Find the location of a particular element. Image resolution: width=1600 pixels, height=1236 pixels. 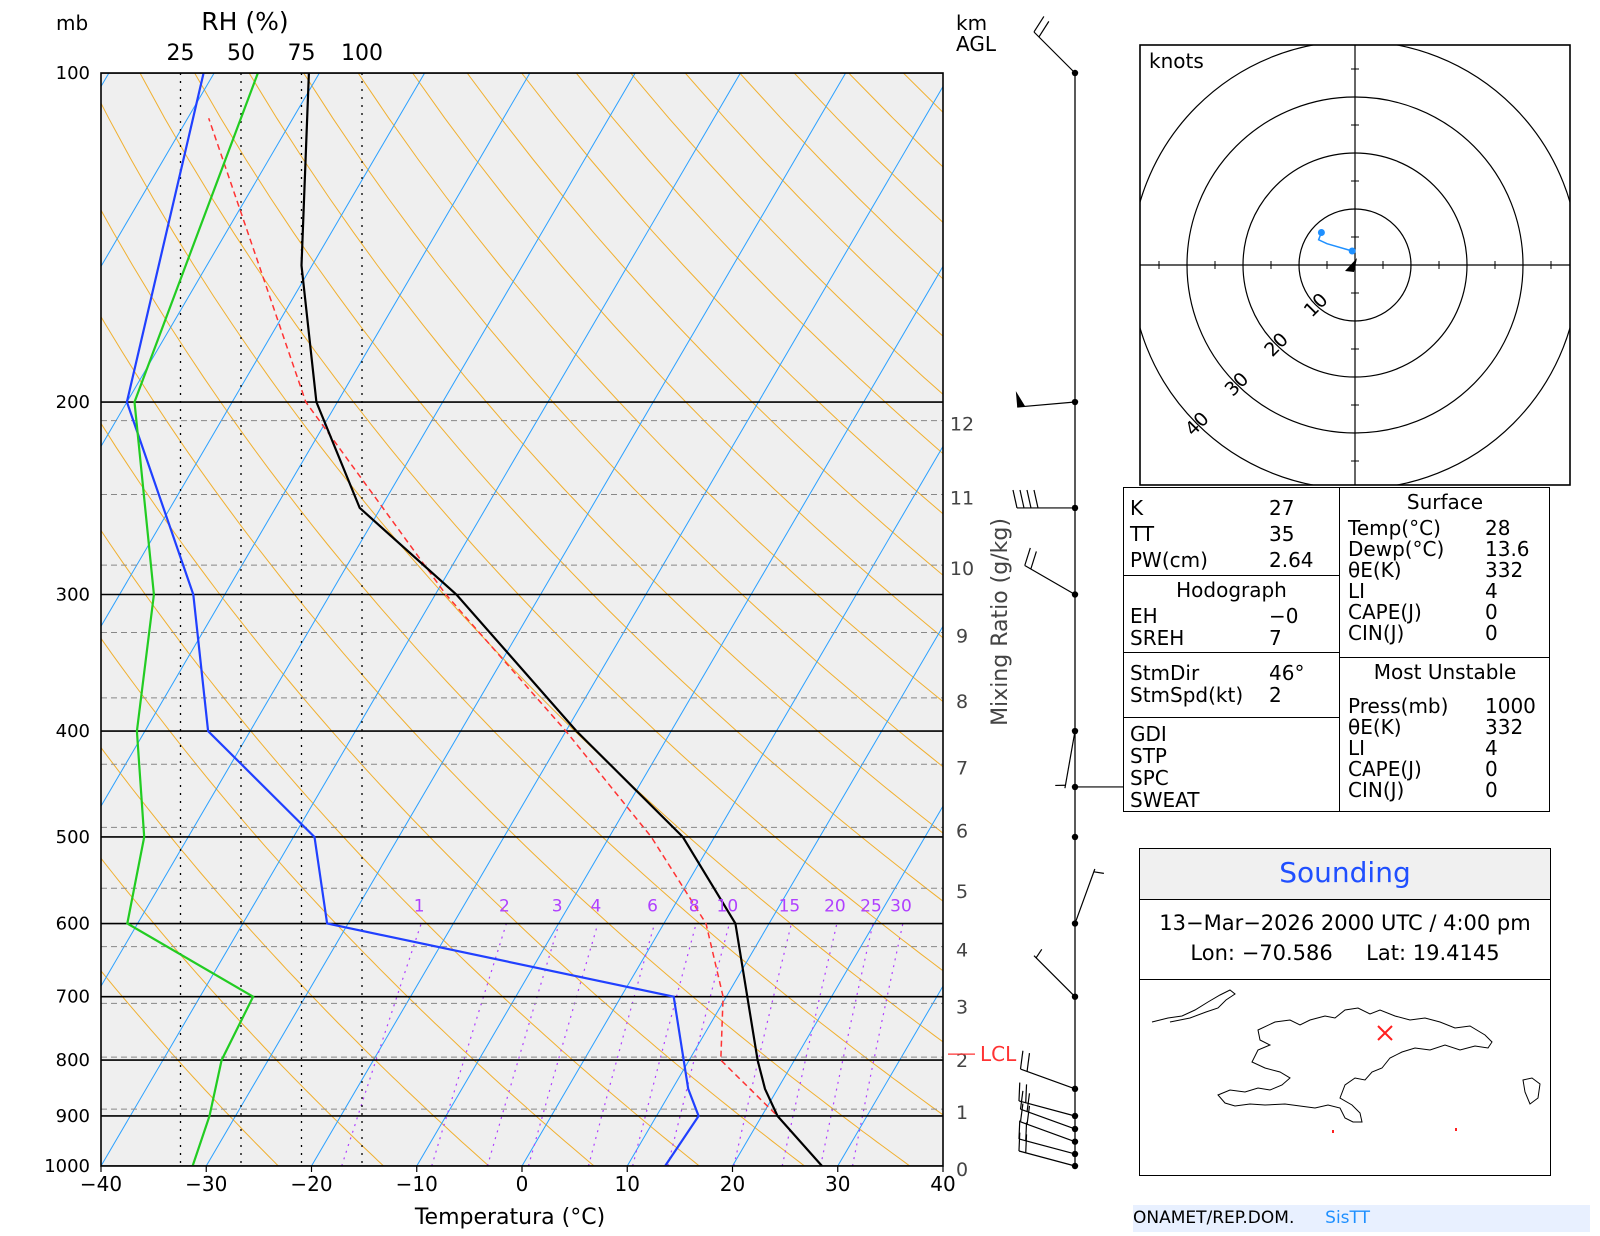

pressure-tick-label: 200 is located at coordinates (73, 402).